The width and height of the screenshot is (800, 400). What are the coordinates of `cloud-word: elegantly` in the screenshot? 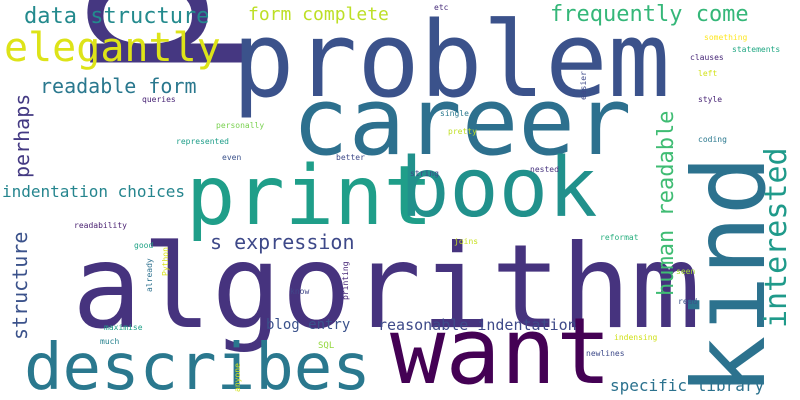 It's located at (112, 48).